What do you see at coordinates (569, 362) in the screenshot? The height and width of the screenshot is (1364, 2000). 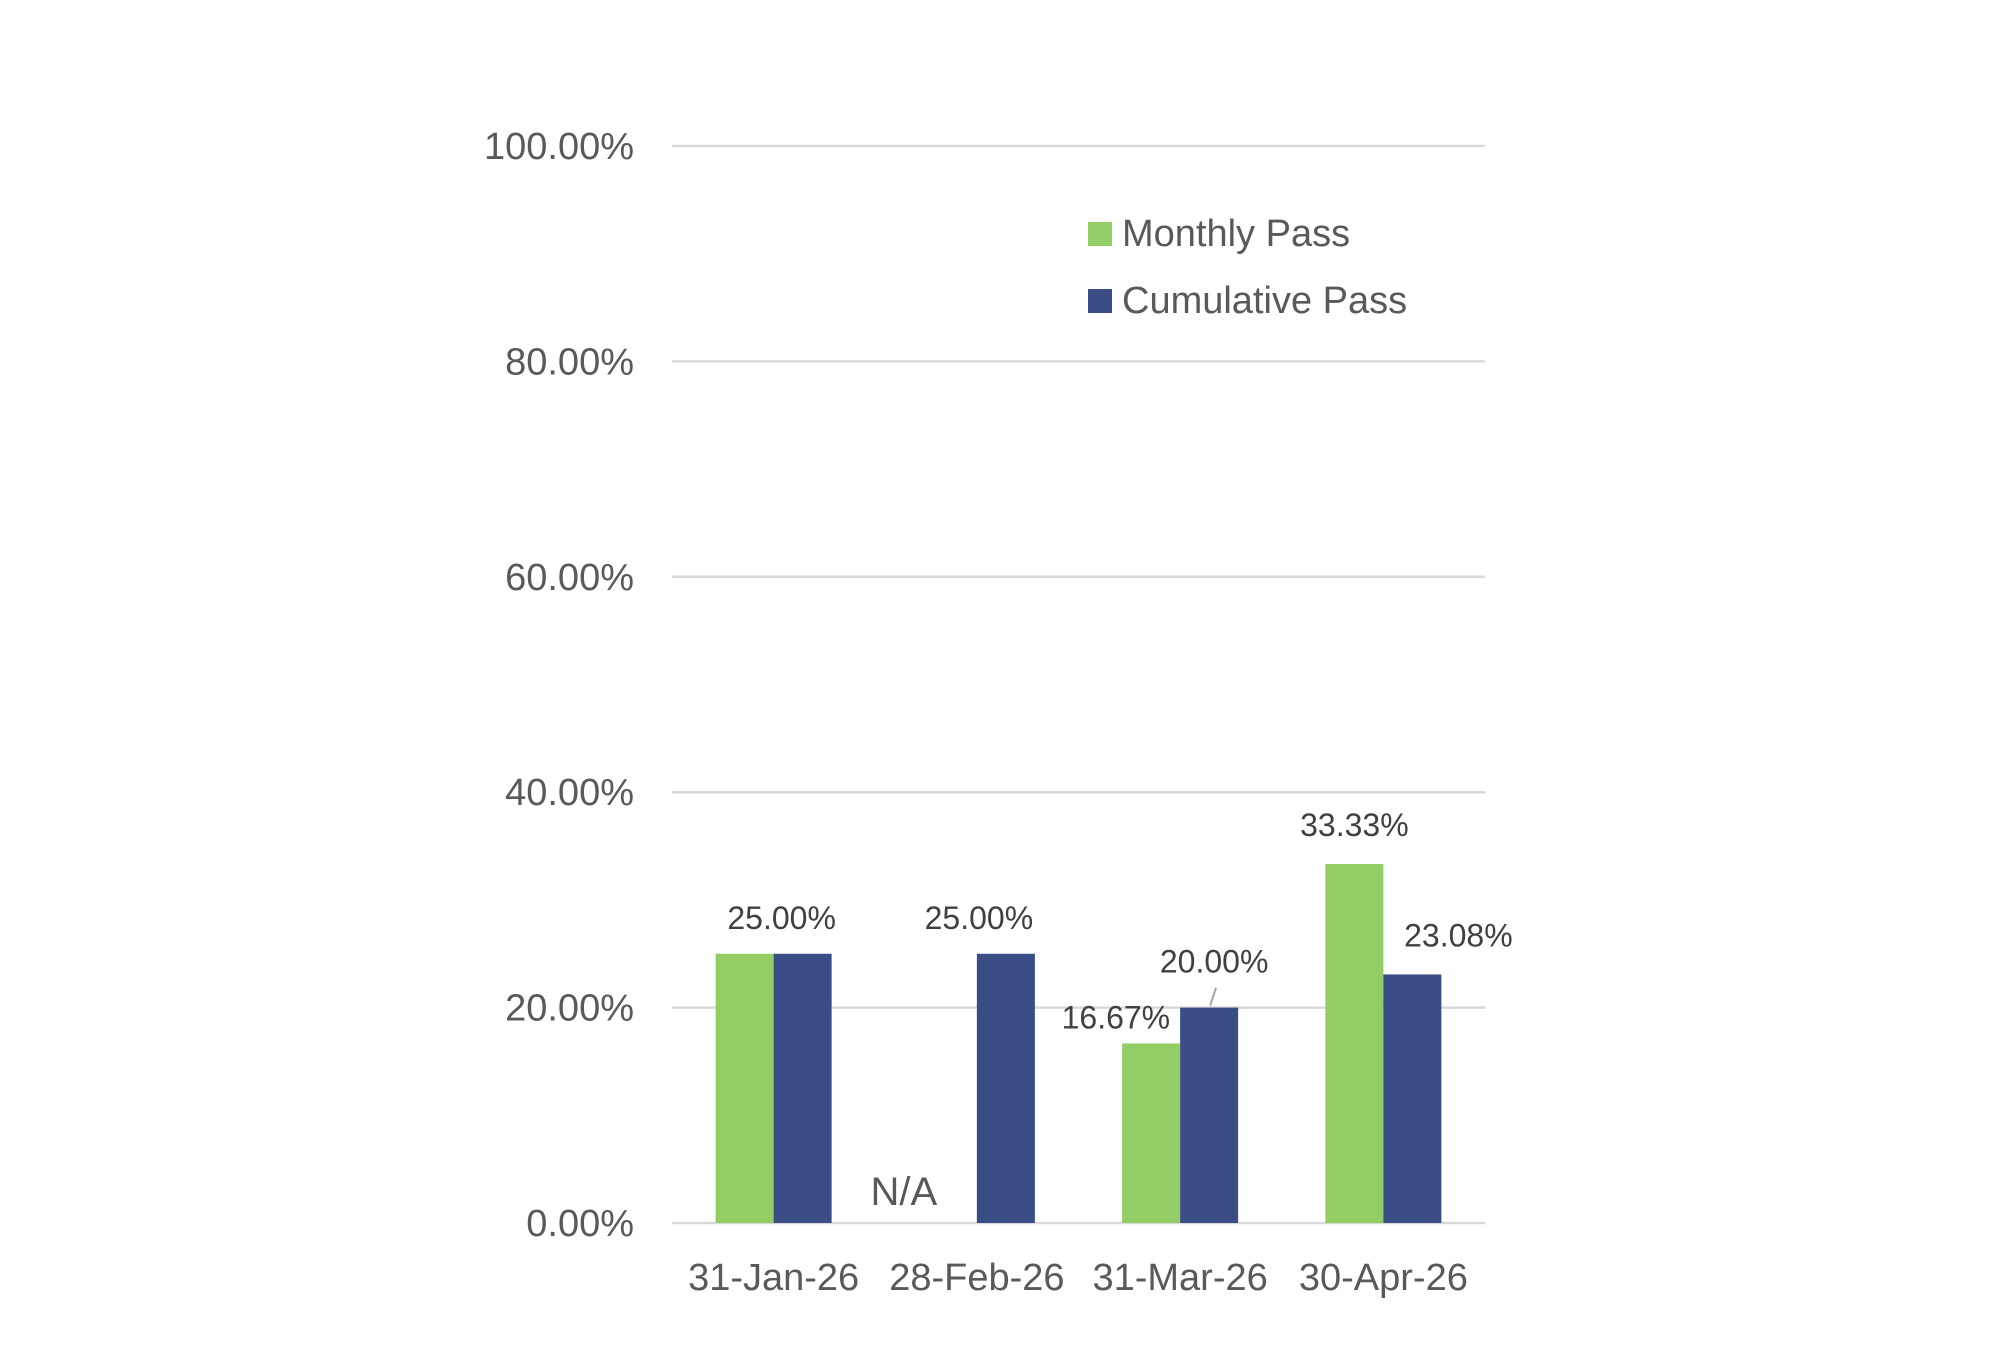 I see `y-tick-label: 80.00%` at bounding box center [569, 362].